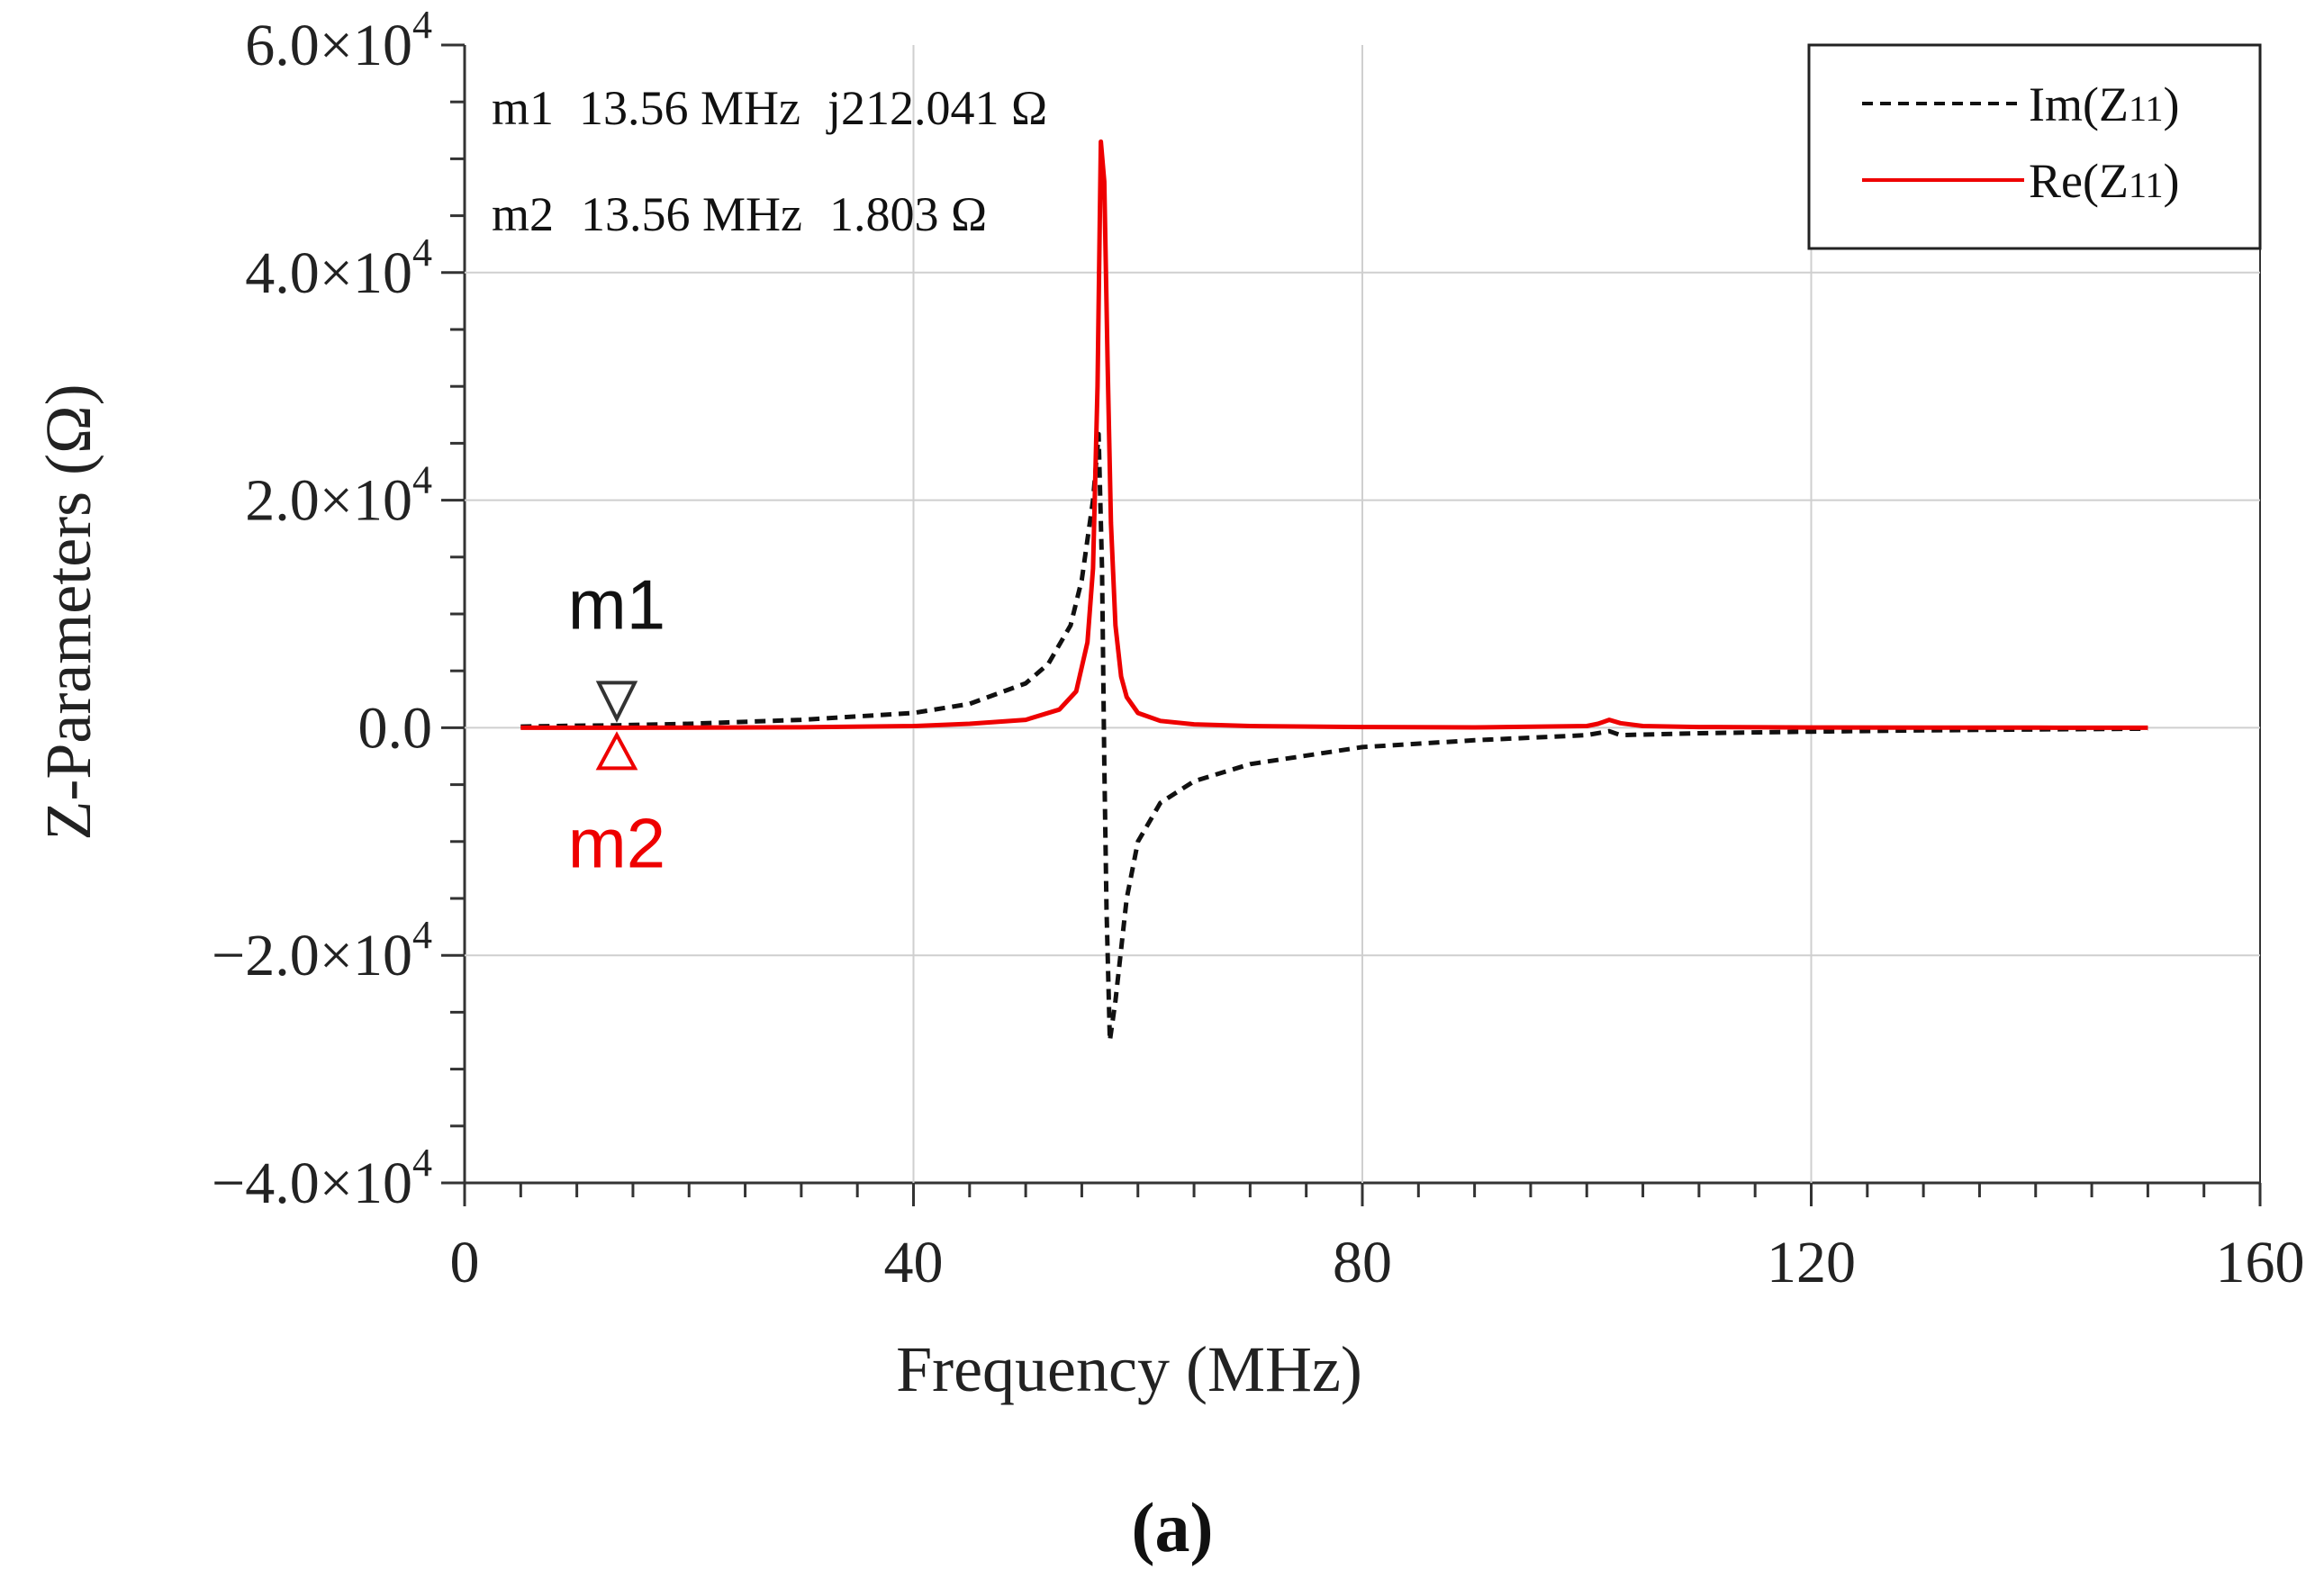 The image size is (2324, 1588). Describe the element at coordinates (322, 950) in the screenshot. I see `y-tick-label: −2.0×10⁴` at that location.